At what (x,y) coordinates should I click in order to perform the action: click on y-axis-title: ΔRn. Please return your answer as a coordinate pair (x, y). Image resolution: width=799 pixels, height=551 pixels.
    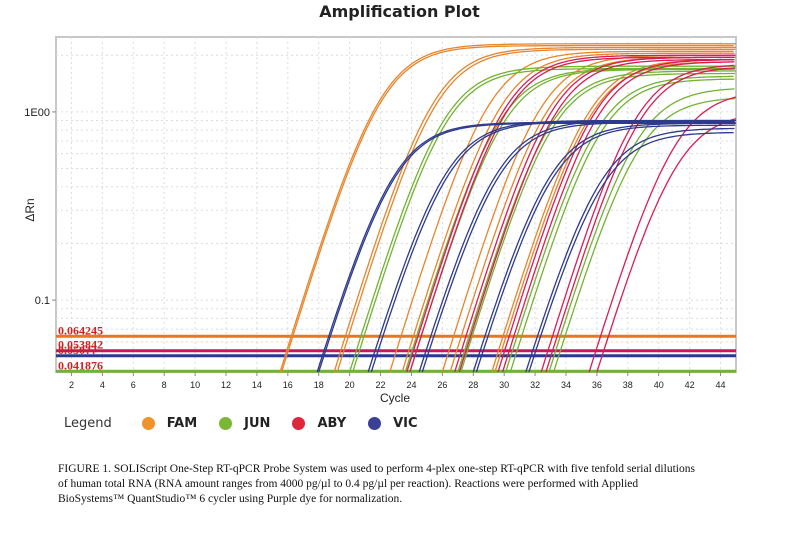
    Looking at the image, I should click on (30, 209).